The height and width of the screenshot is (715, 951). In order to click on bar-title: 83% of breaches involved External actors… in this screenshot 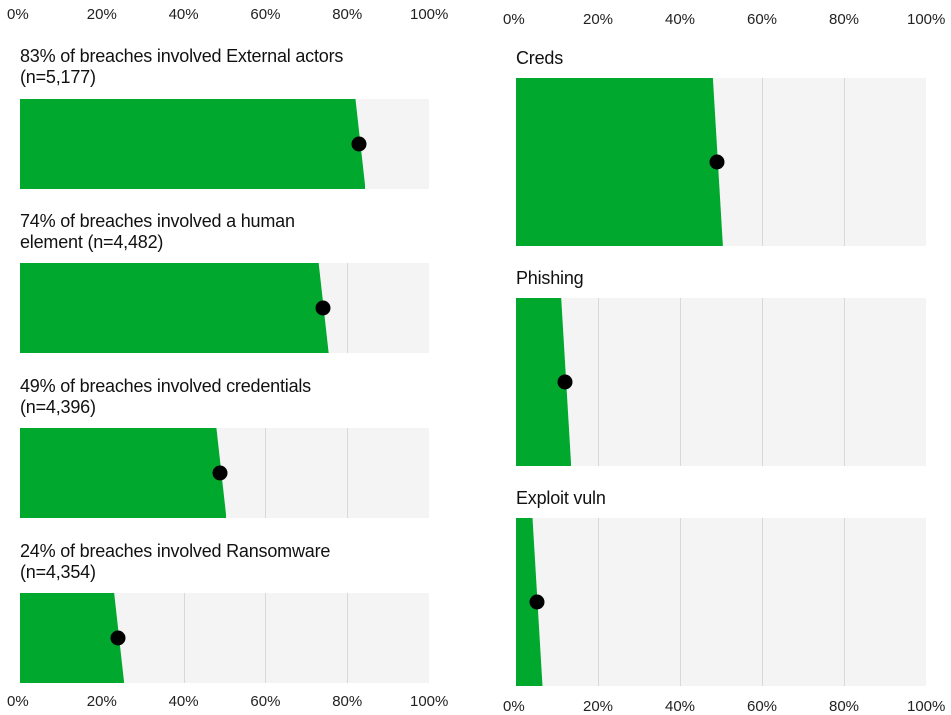, I will do `click(182, 66)`.